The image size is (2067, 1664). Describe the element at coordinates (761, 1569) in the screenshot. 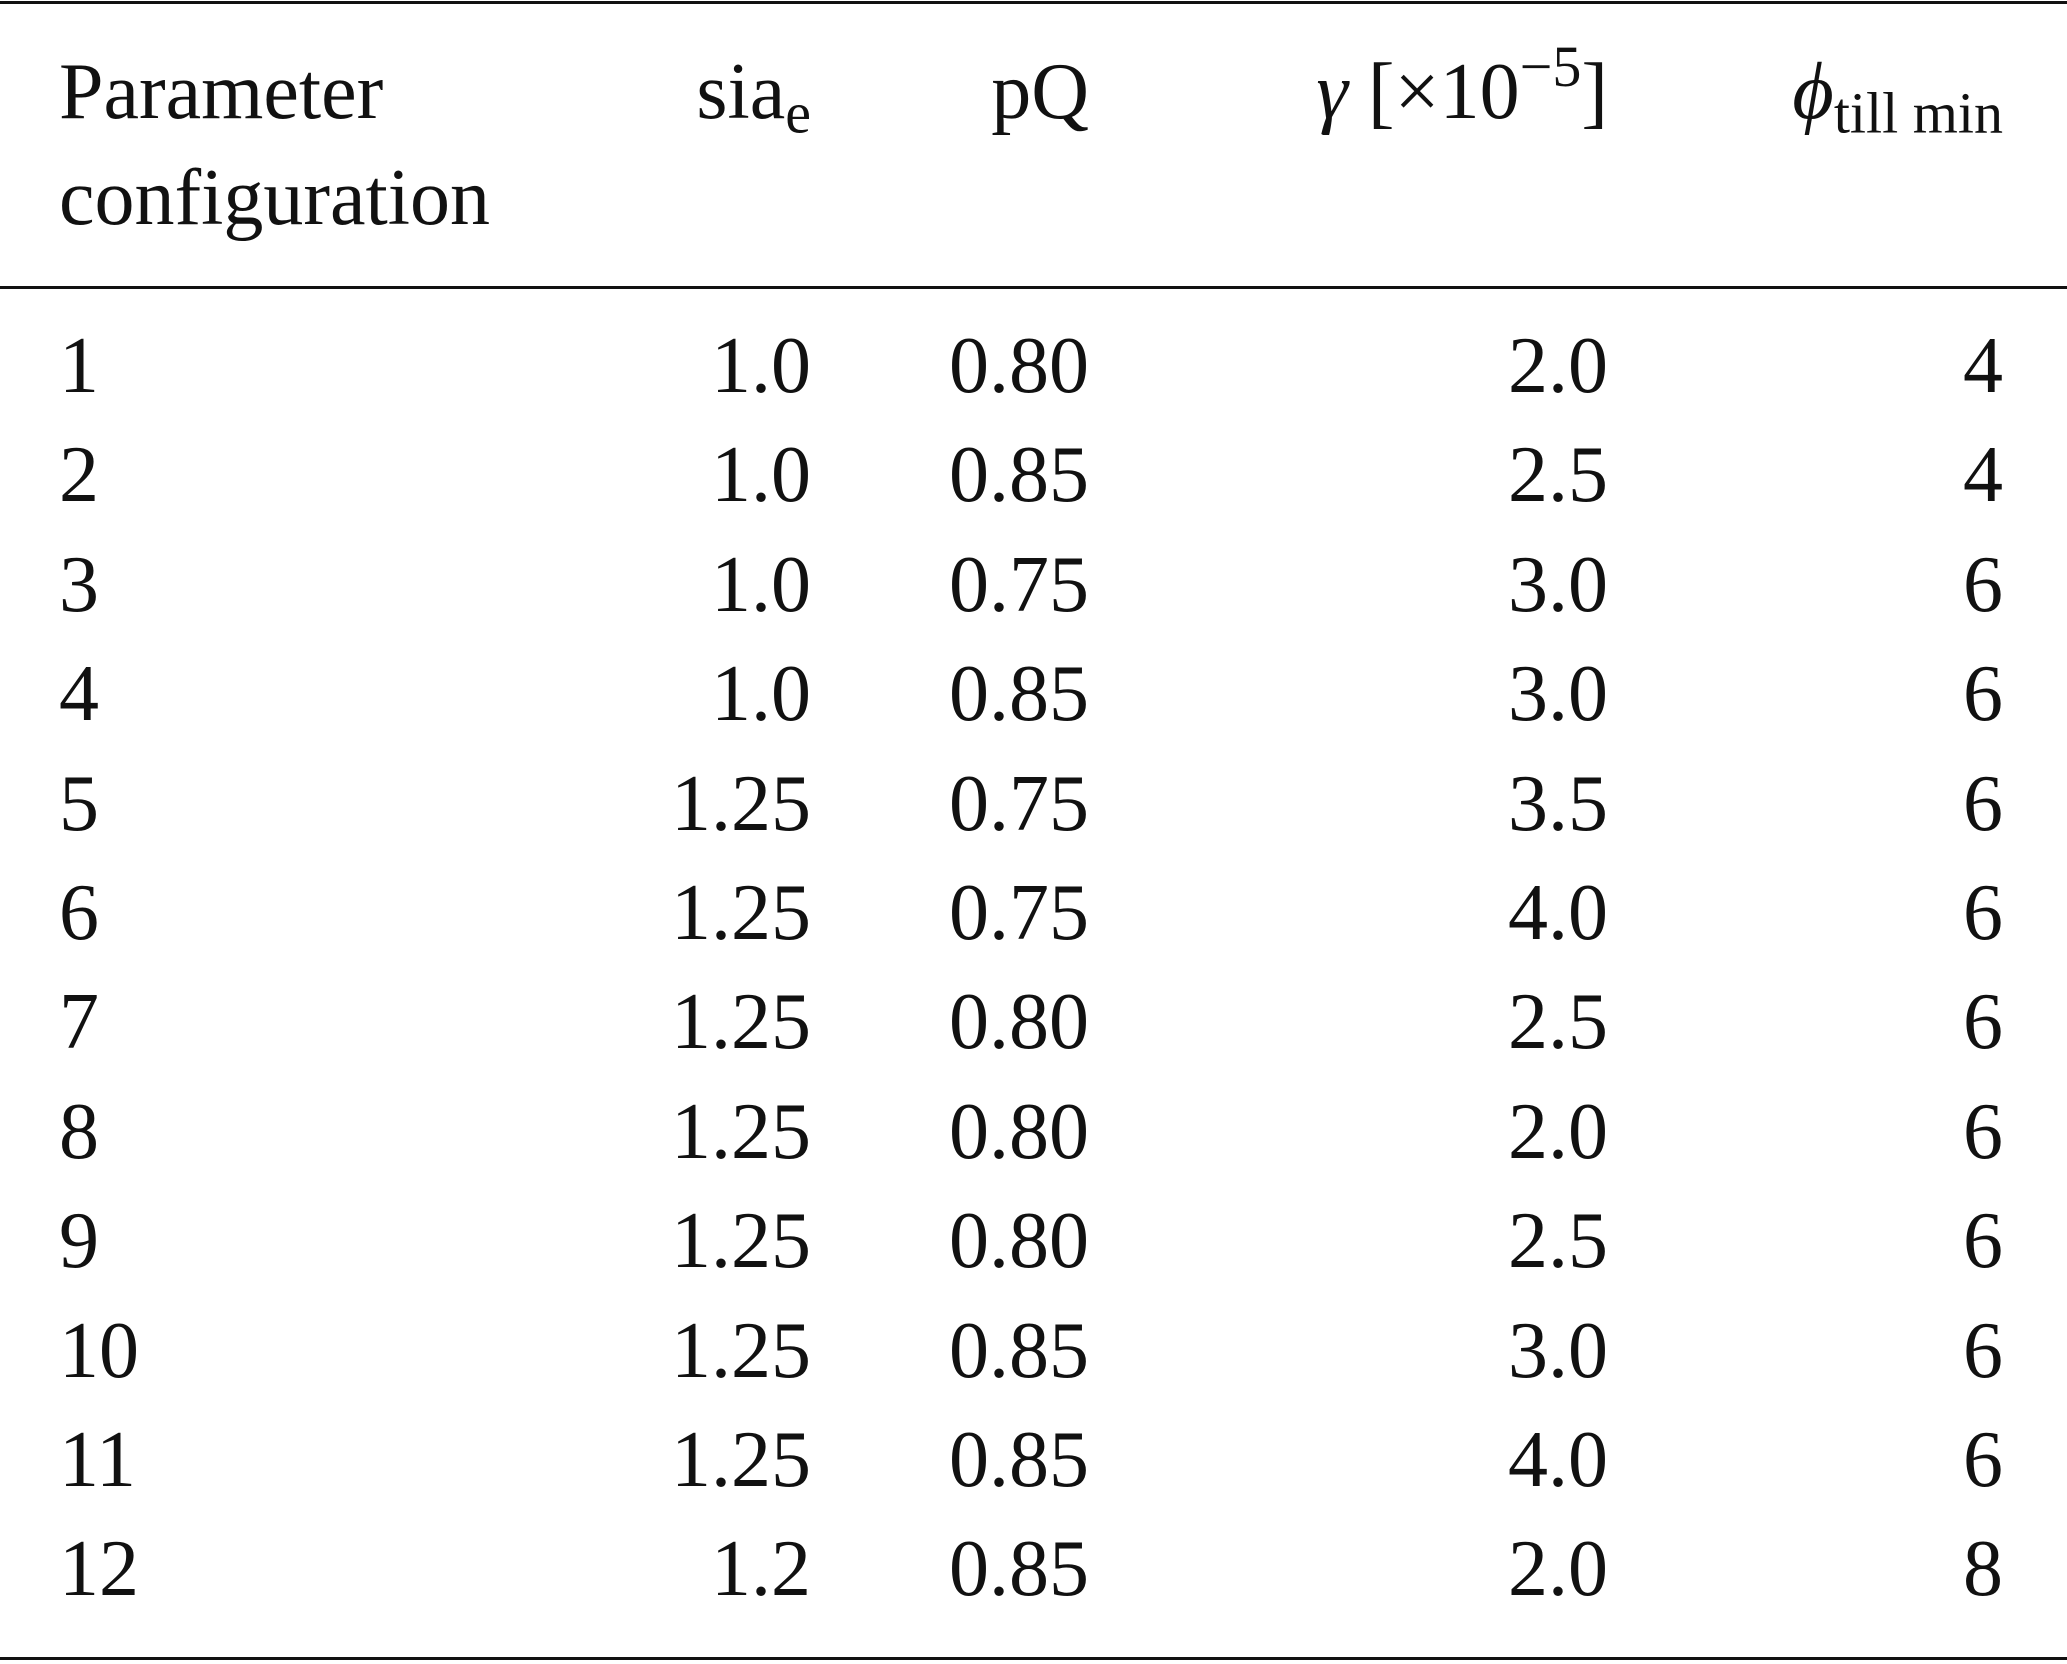

I see `table-cell: 1.2` at that location.